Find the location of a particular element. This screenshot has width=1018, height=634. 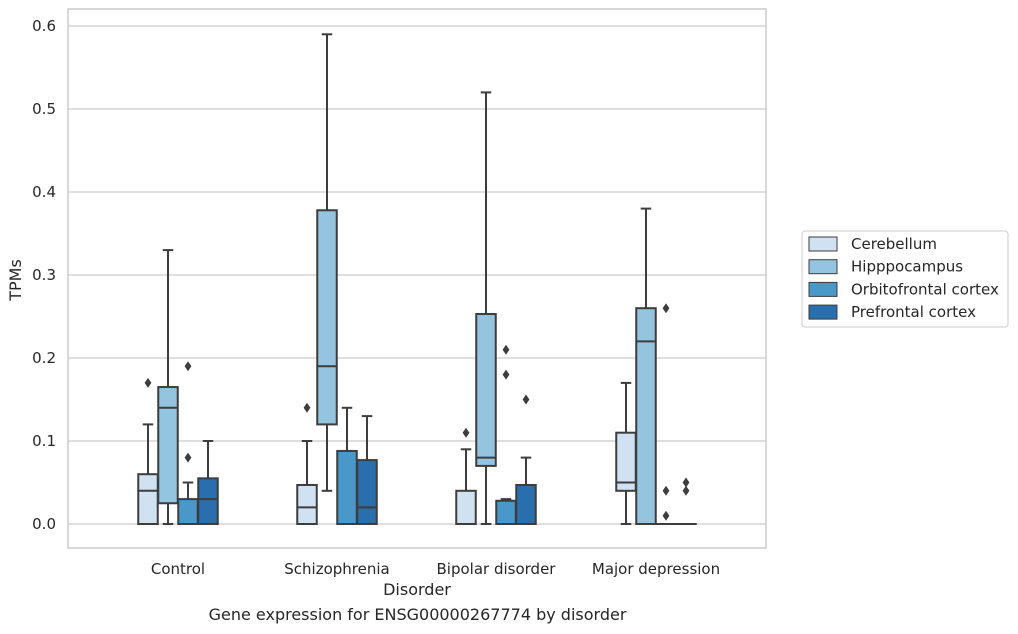

x-tick-label: Major depression is located at coordinates (656, 569).